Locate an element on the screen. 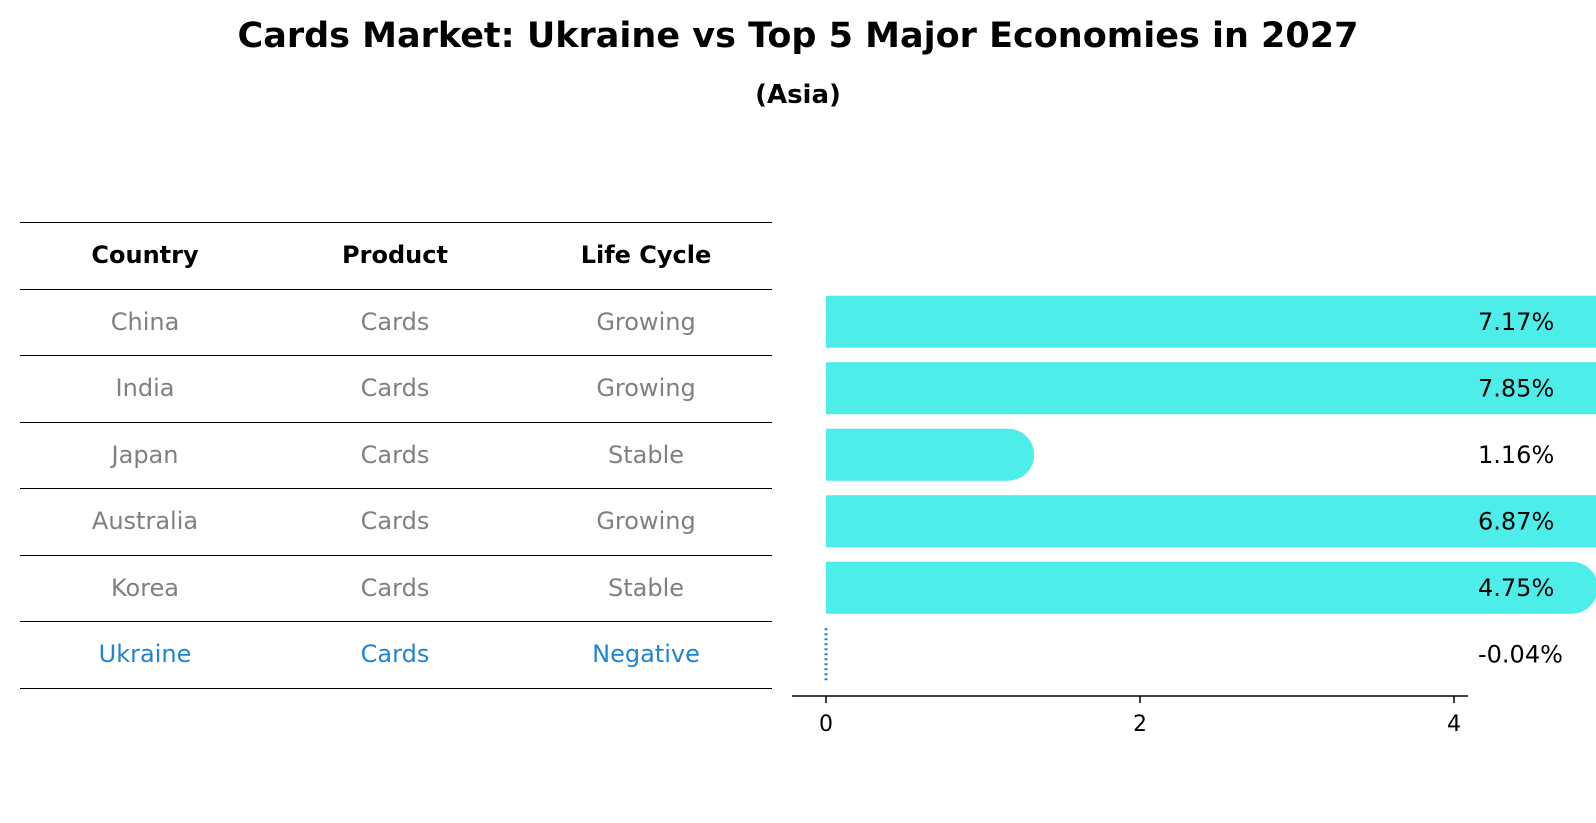 This screenshot has height=823, width=1596. bar-india is located at coordinates (1211, 388).